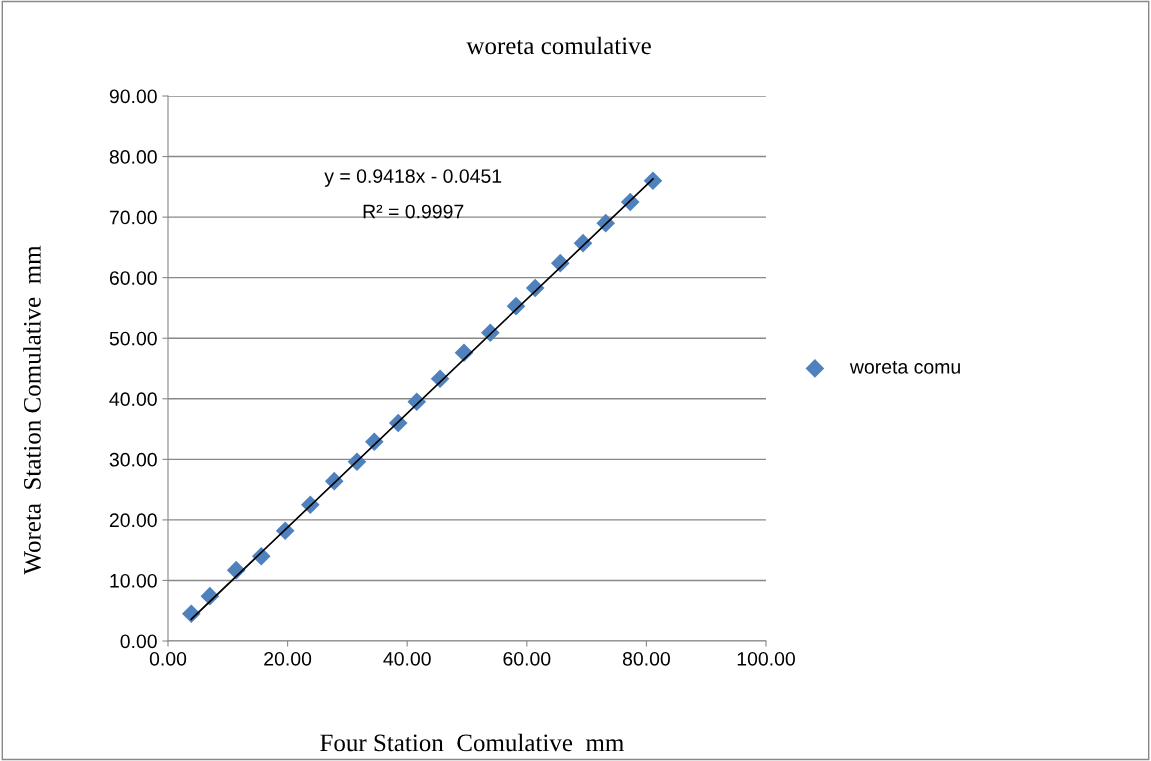  Describe the element at coordinates (133, 520) in the screenshot. I see `y-tick-label: 20.00` at that location.